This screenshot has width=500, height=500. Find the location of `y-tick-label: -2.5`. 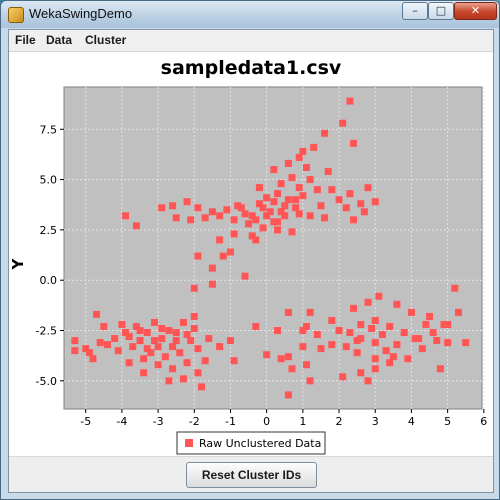

y-tick-label: -2.5 is located at coordinates (46, 331).